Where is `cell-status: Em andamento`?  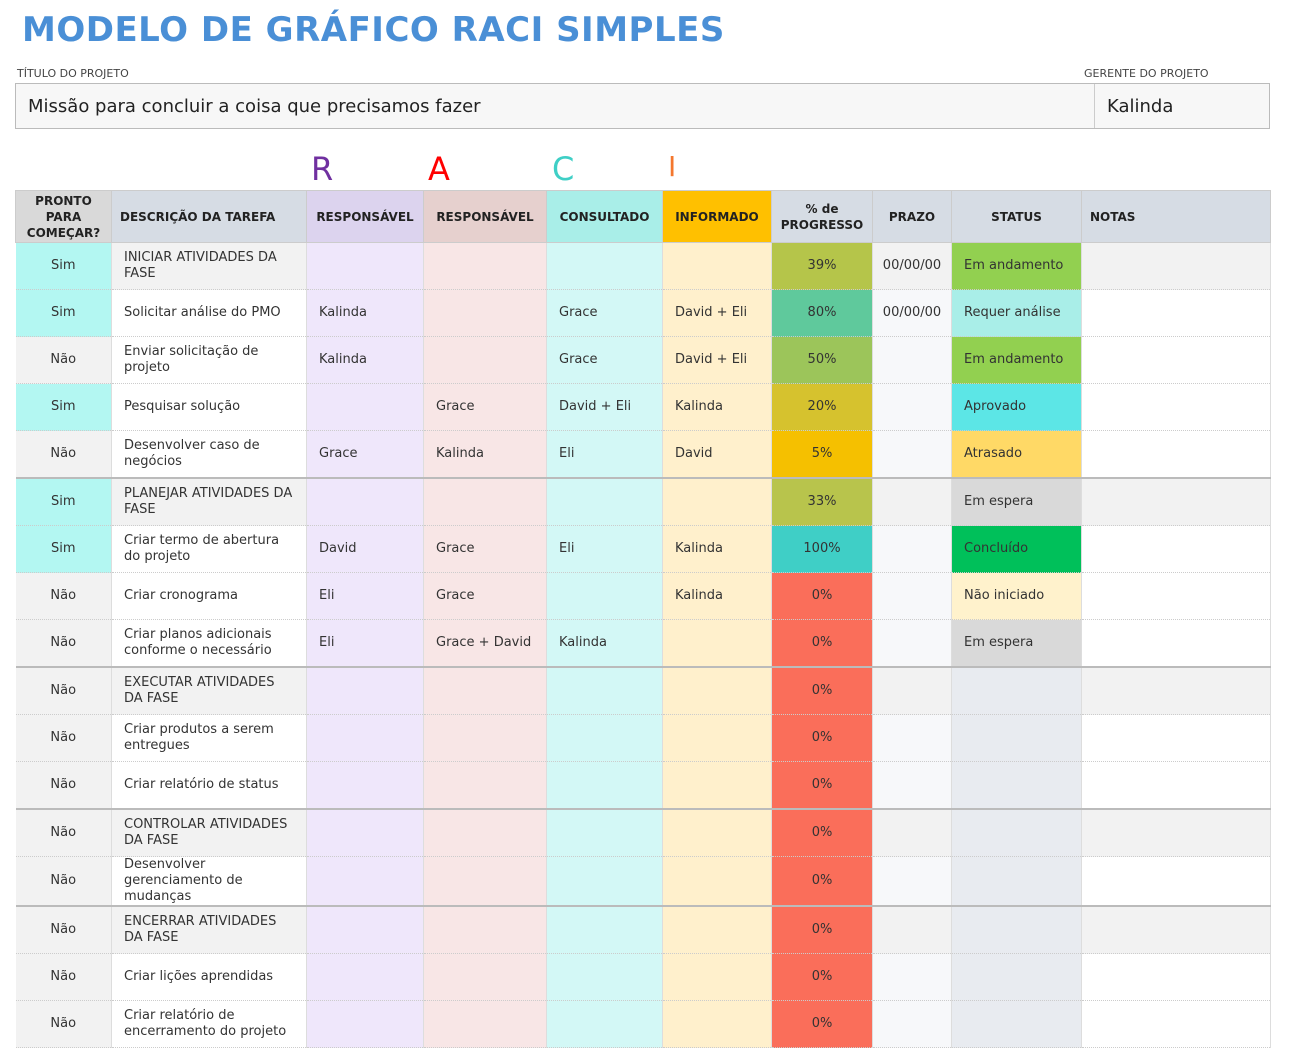 cell-status: Em andamento is located at coordinates (1016, 360).